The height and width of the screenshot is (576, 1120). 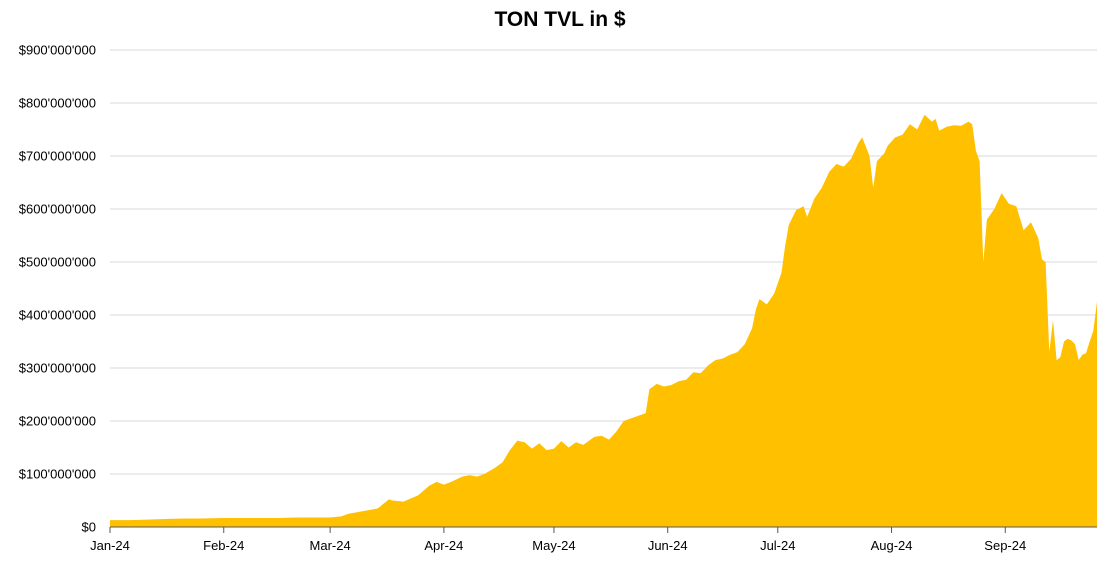 I want to click on x-tick-label: Apr-24, so click(x=443, y=545).